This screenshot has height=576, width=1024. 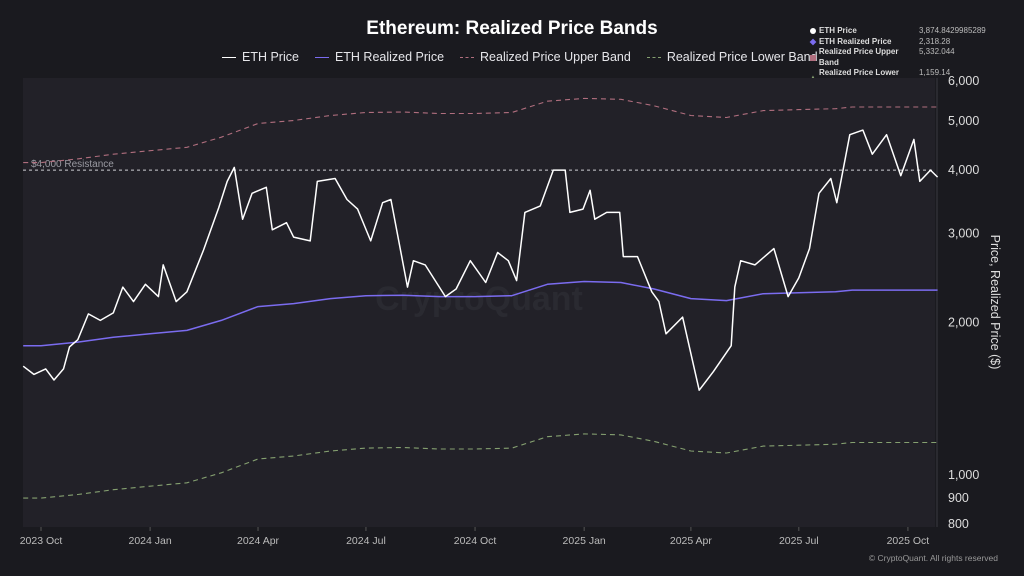 I want to click on legend-item-realized-price: ETH Realized Price, so click(x=379, y=57).